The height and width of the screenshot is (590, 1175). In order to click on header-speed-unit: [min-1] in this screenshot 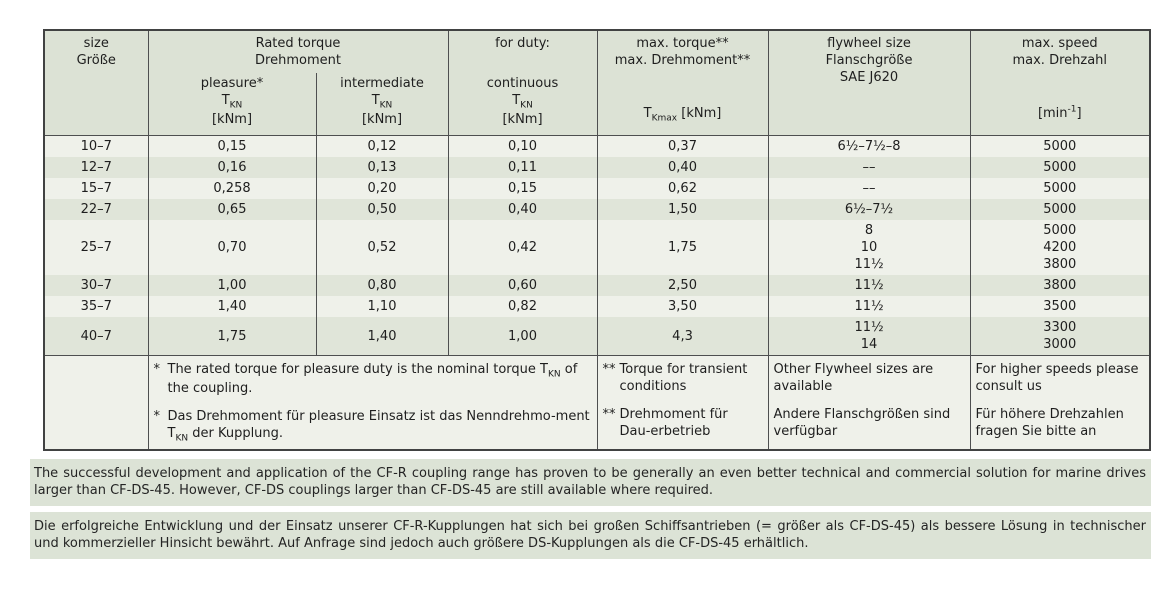, I will do `click(1059, 112)`.